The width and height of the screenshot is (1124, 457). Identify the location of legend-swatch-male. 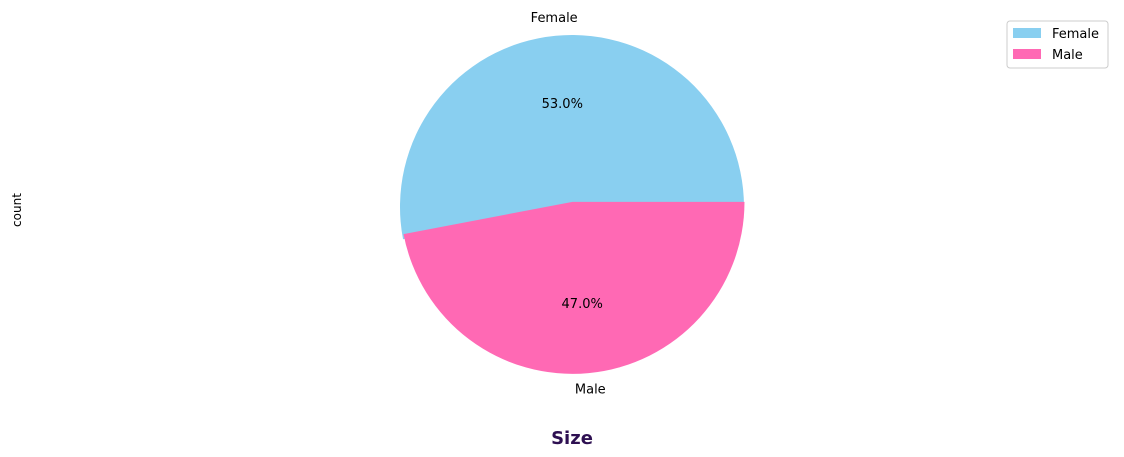
(1027, 54).